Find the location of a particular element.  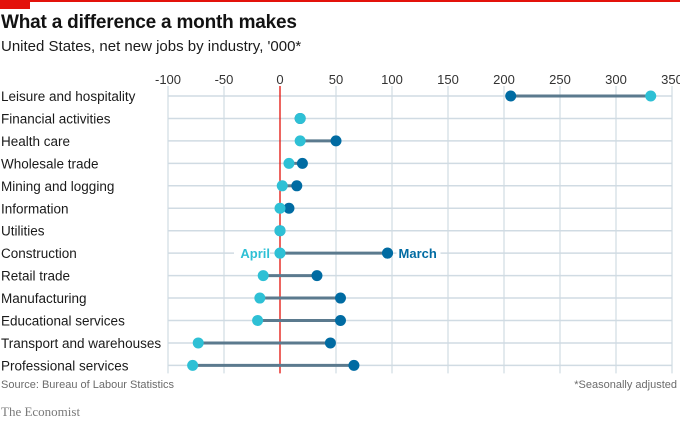

category-label: Manufacturing is located at coordinates (44, 298).